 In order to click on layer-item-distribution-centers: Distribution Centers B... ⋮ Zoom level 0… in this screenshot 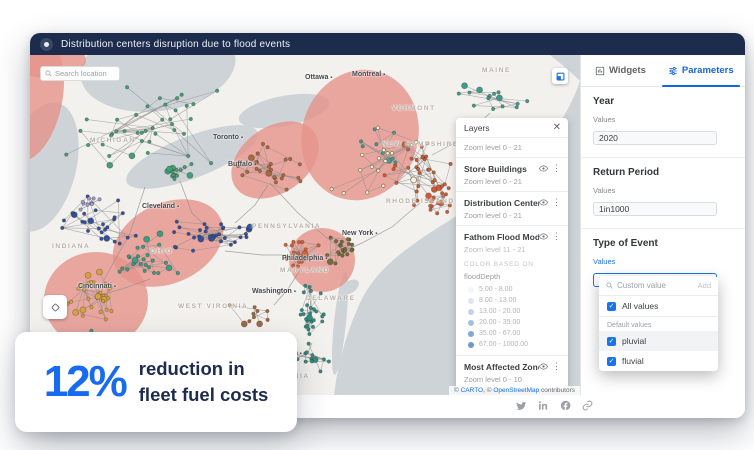, I will do `click(512, 208)`.